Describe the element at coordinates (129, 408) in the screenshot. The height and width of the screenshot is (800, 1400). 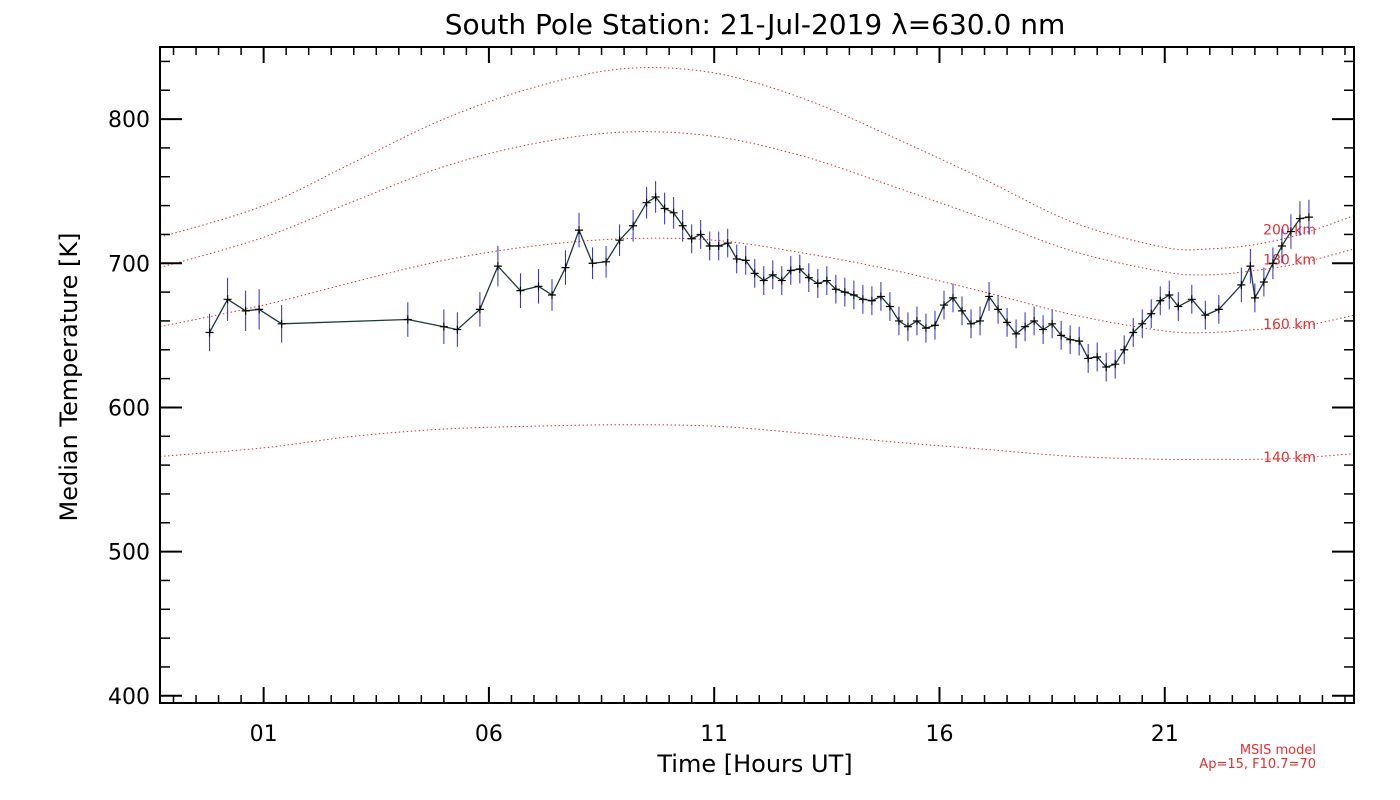
I see `y-tick-label: 600` at that location.